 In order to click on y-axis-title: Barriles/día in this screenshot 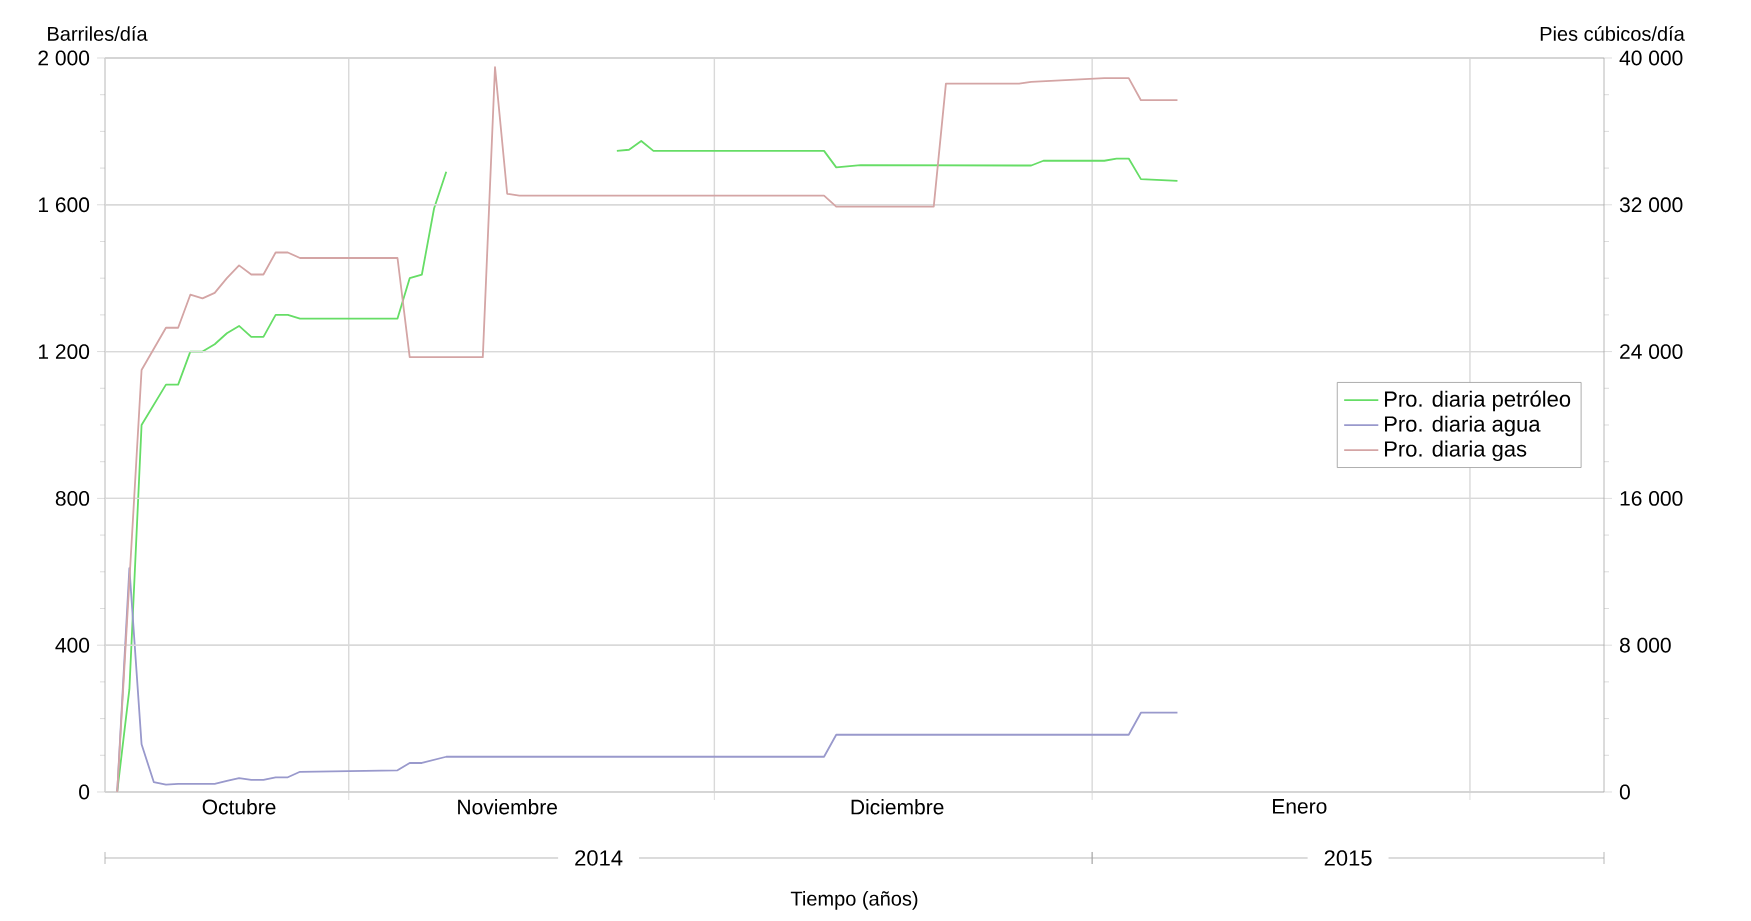, I will do `click(98, 33)`.